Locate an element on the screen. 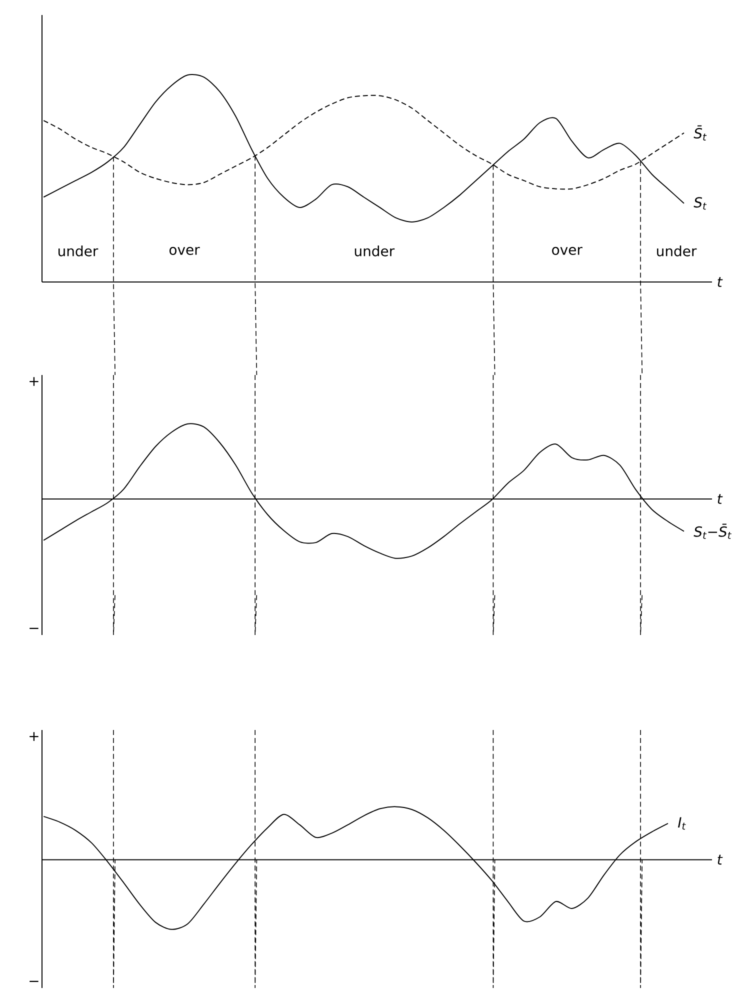 This screenshot has width=740, height=996. series-label: S$_{t}$ is located at coordinates (700, 203).